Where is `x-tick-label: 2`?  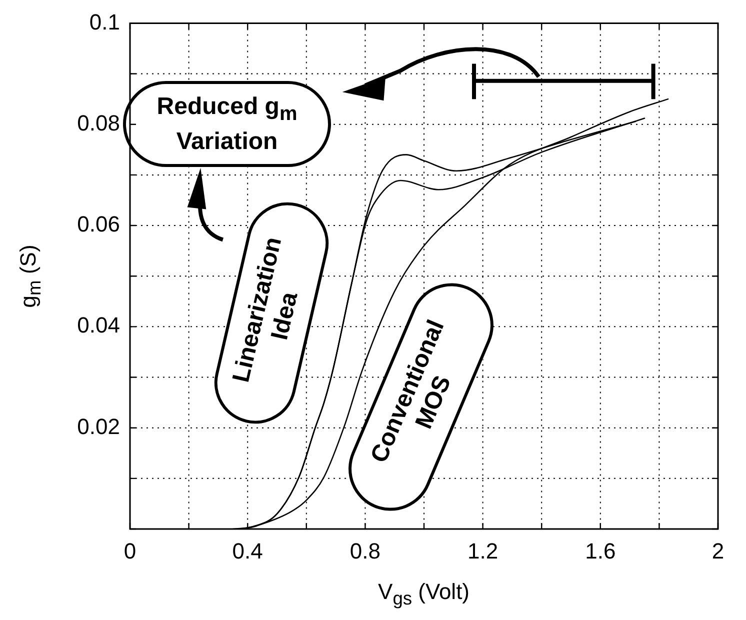
x-tick-label: 2 is located at coordinates (718, 551).